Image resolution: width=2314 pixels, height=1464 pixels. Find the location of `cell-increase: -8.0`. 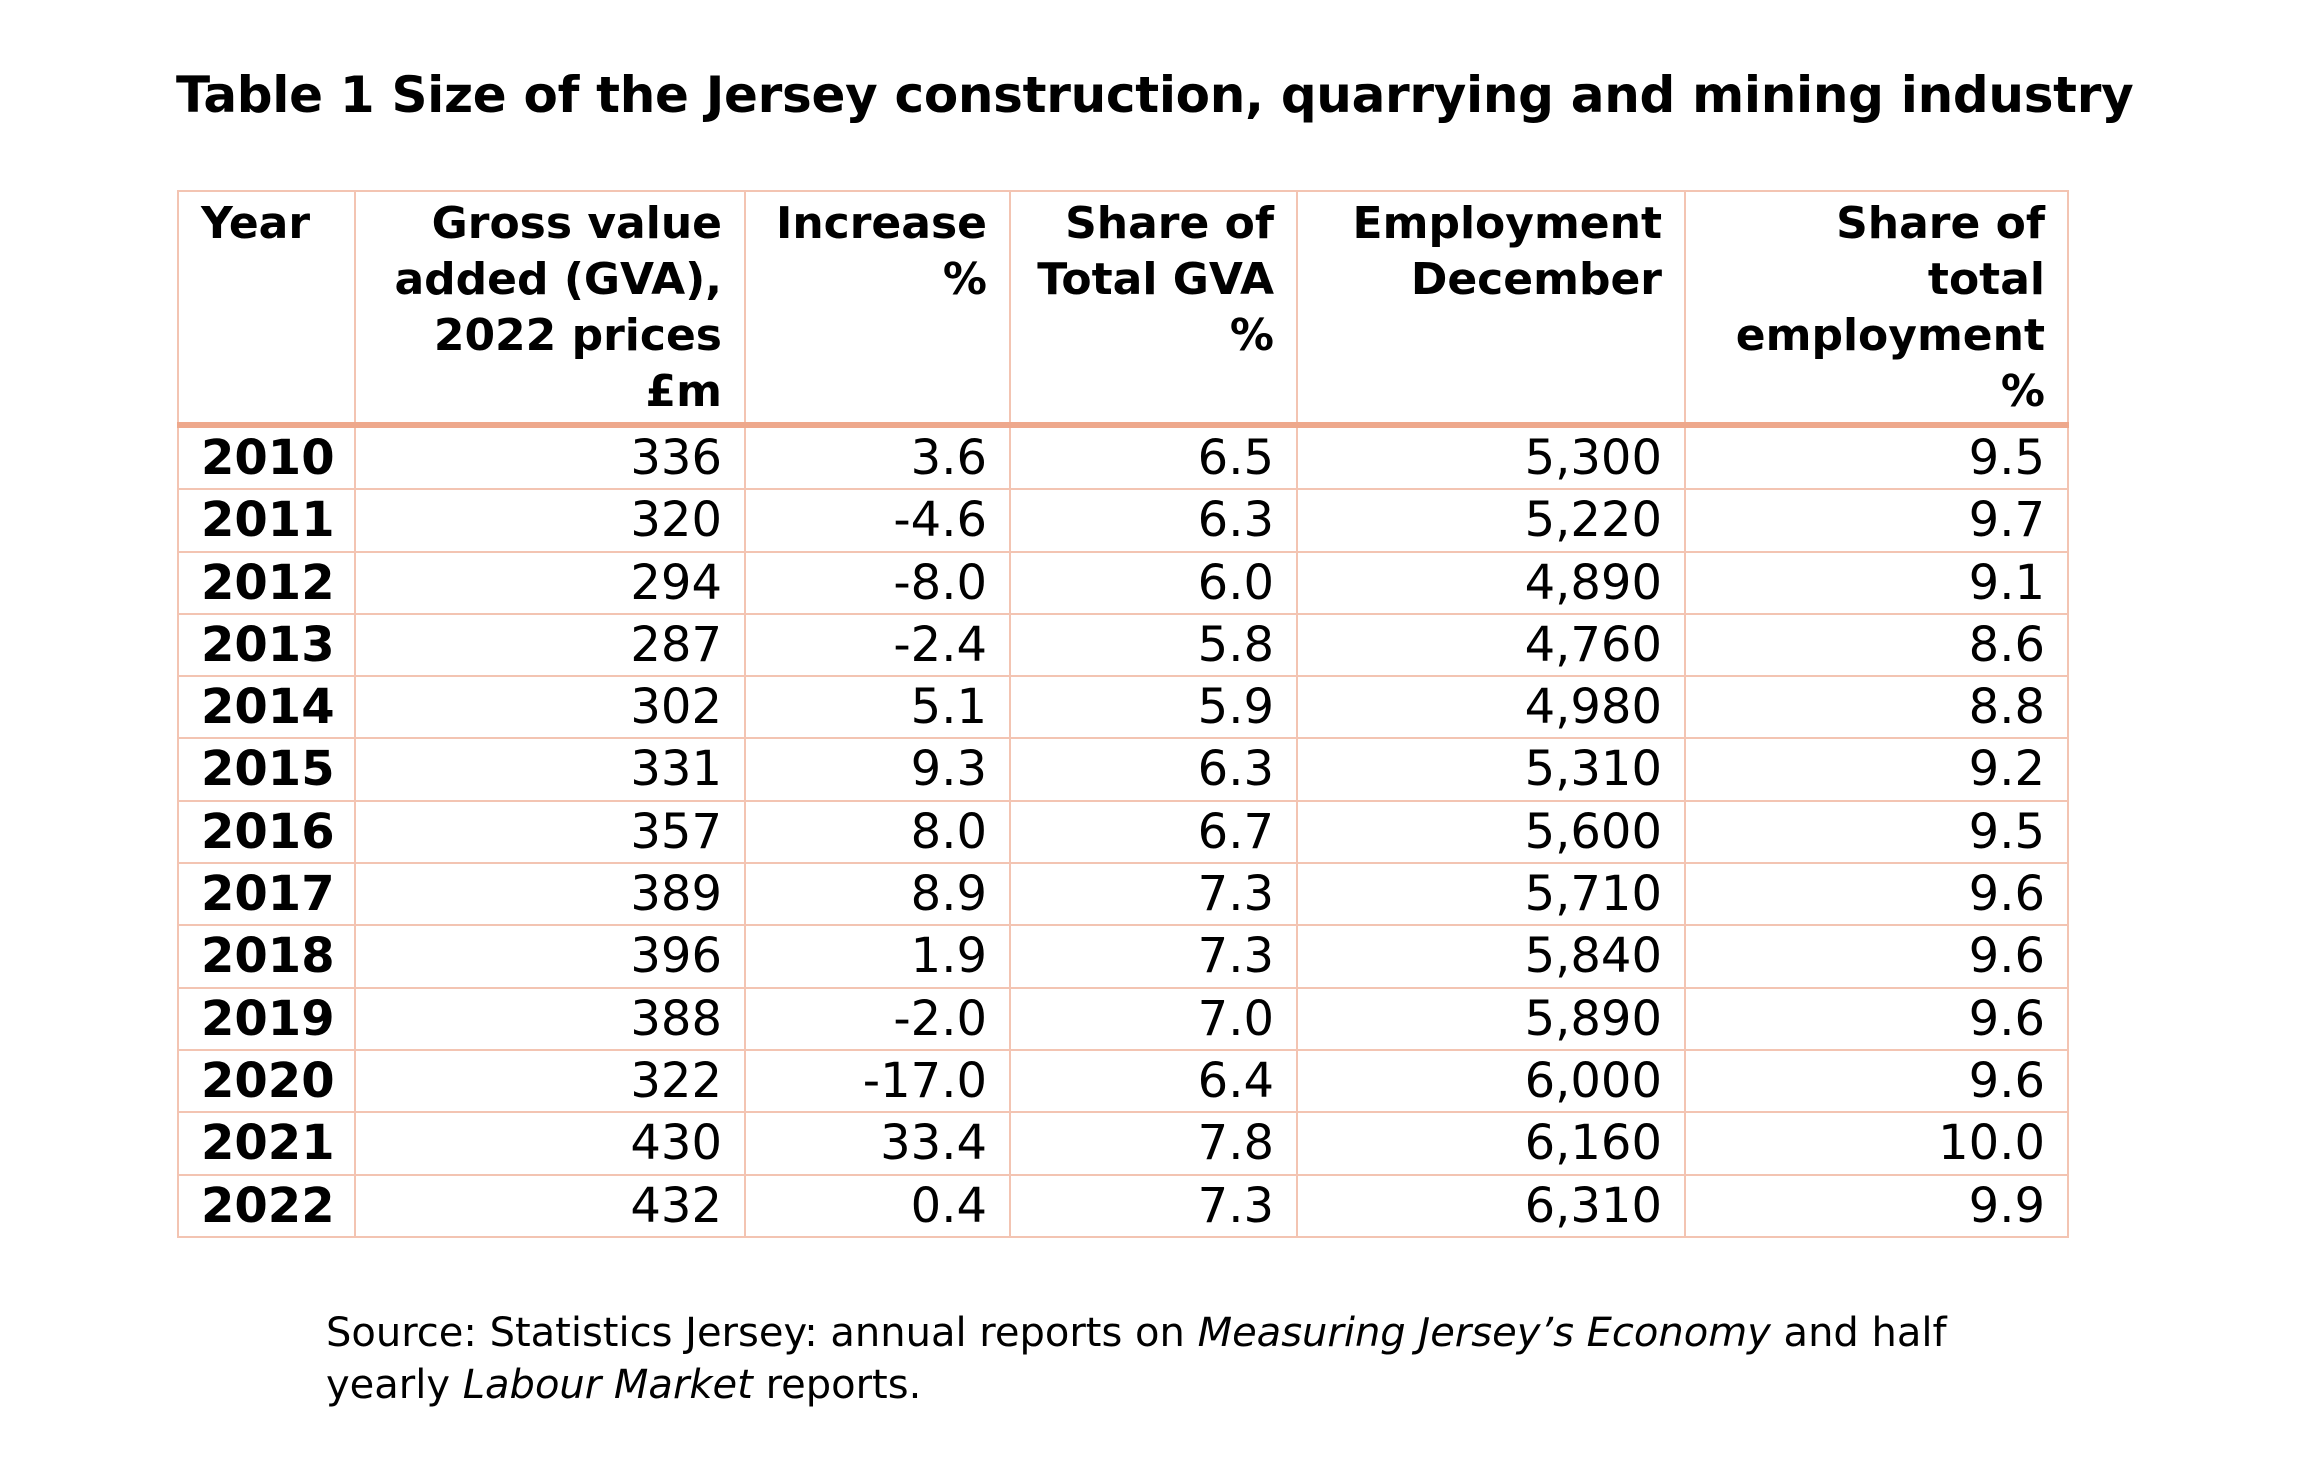

cell-increase: -8.0 is located at coordinates (877, 582).